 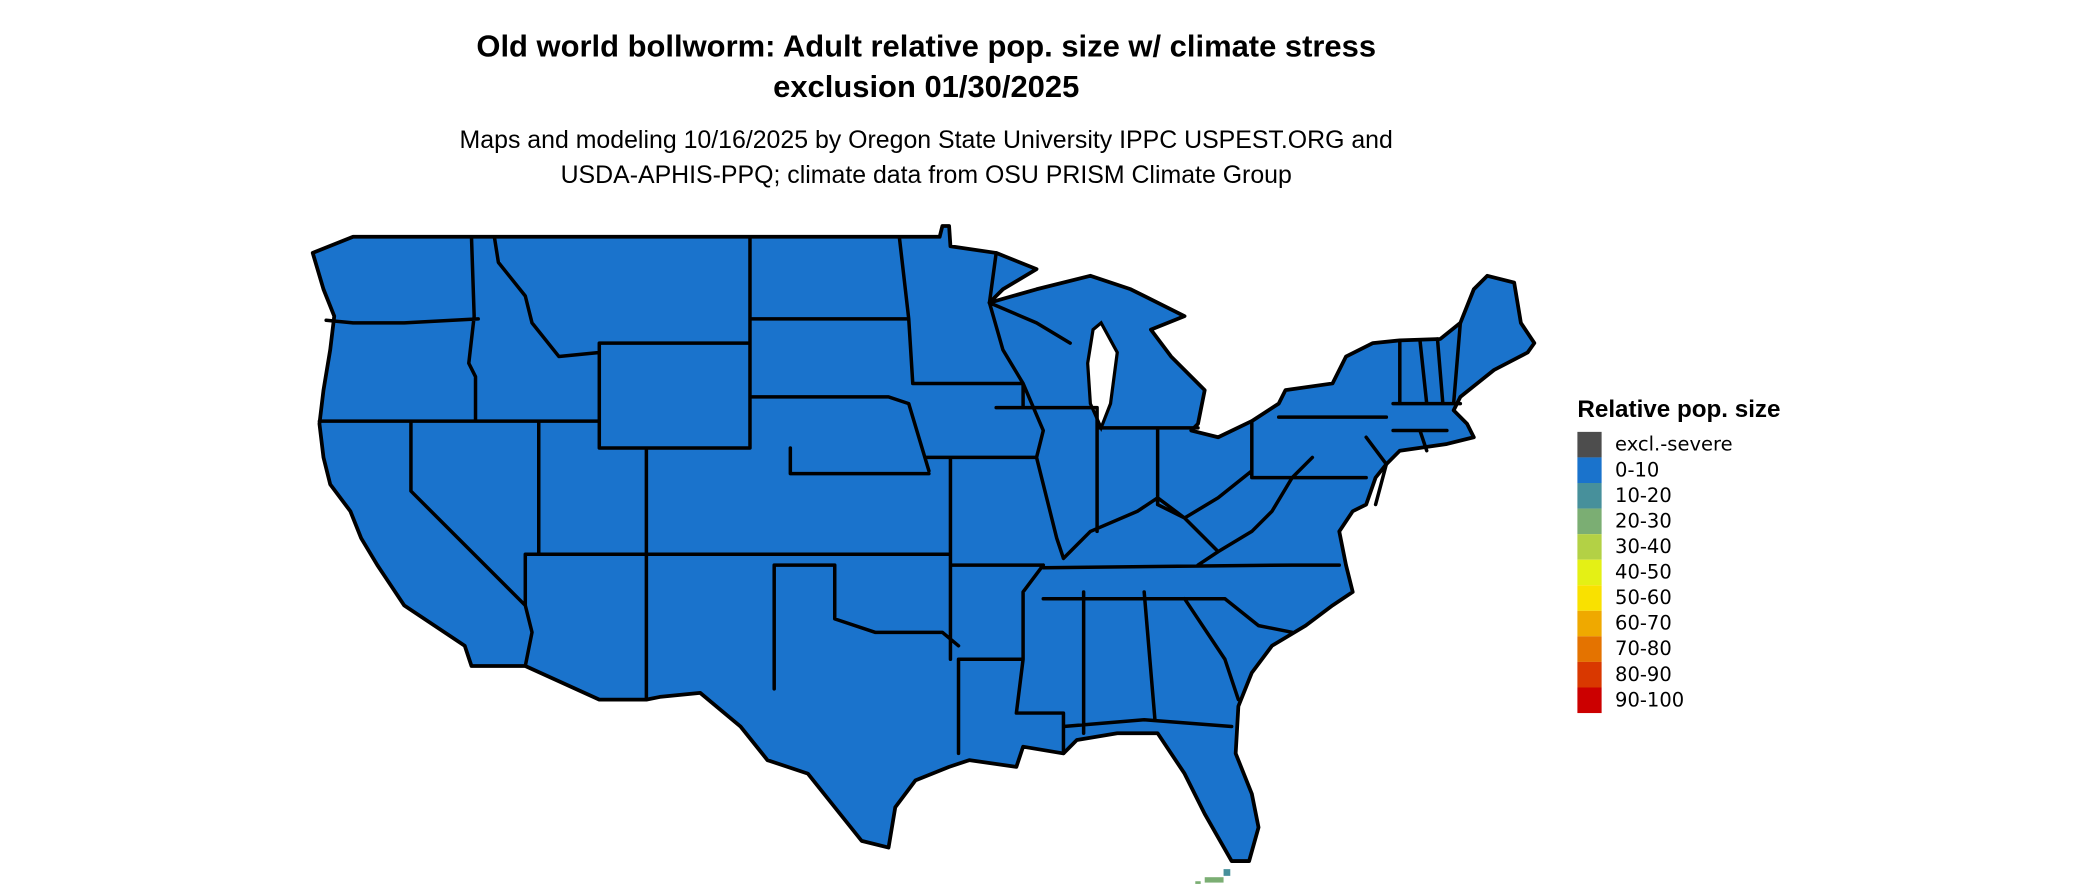 What do you see at coordinates (1643, 674) in the screenshot?
I see `legend-label: 80-90` at bounding box center [1643, 674].